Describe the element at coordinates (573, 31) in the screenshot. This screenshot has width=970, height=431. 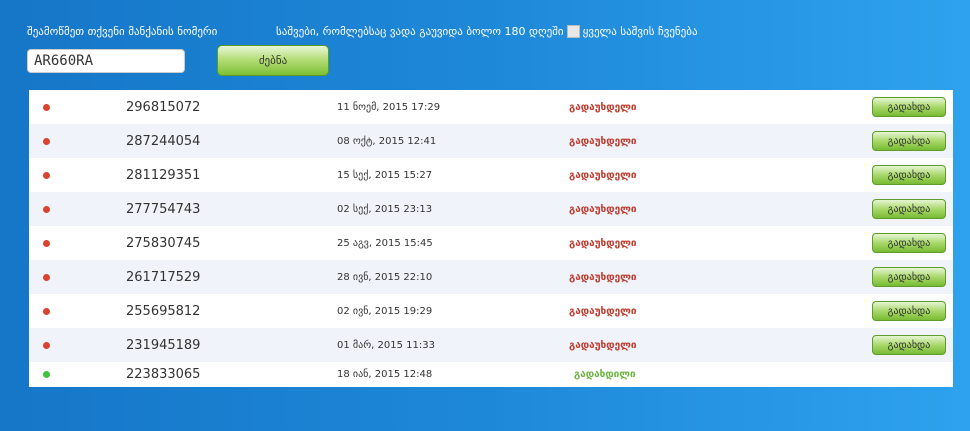
I see `show-all-checkbox` at that location.